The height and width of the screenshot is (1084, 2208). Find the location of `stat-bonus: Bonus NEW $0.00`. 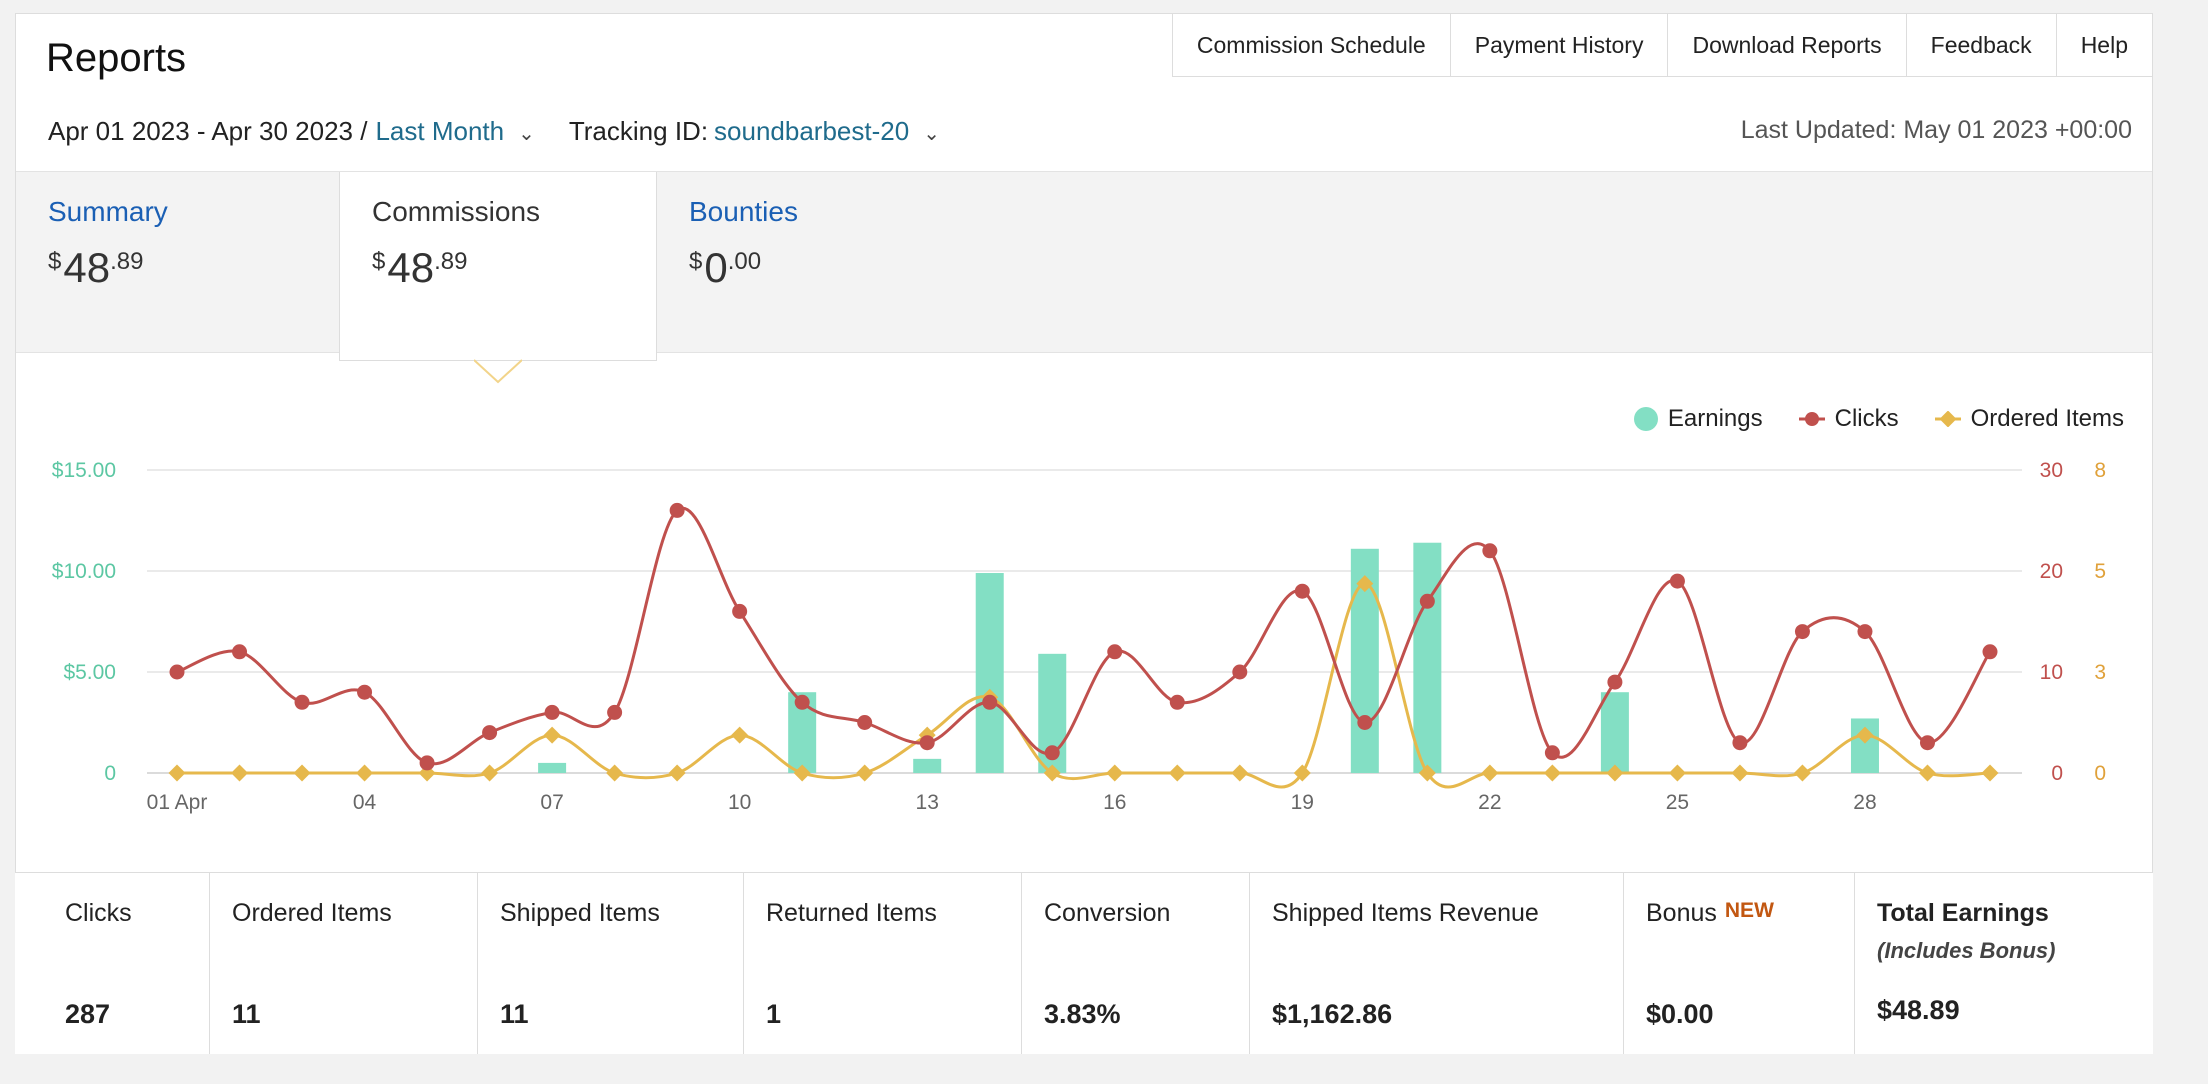

stat-bonus: Bonus NEW $0.00 is located at coordinates (1738, 963).